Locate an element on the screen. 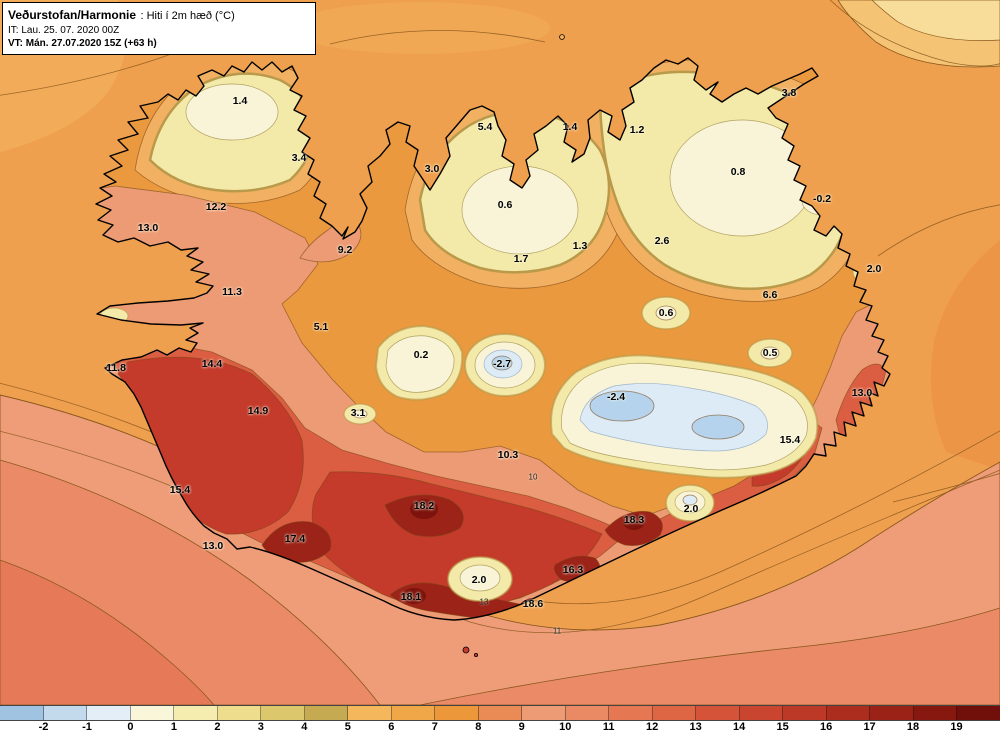 Image resolution: width=1000 pixels, height=736 pixels. colorbar-tick-label: 10 is located at coordinates (565, 727).